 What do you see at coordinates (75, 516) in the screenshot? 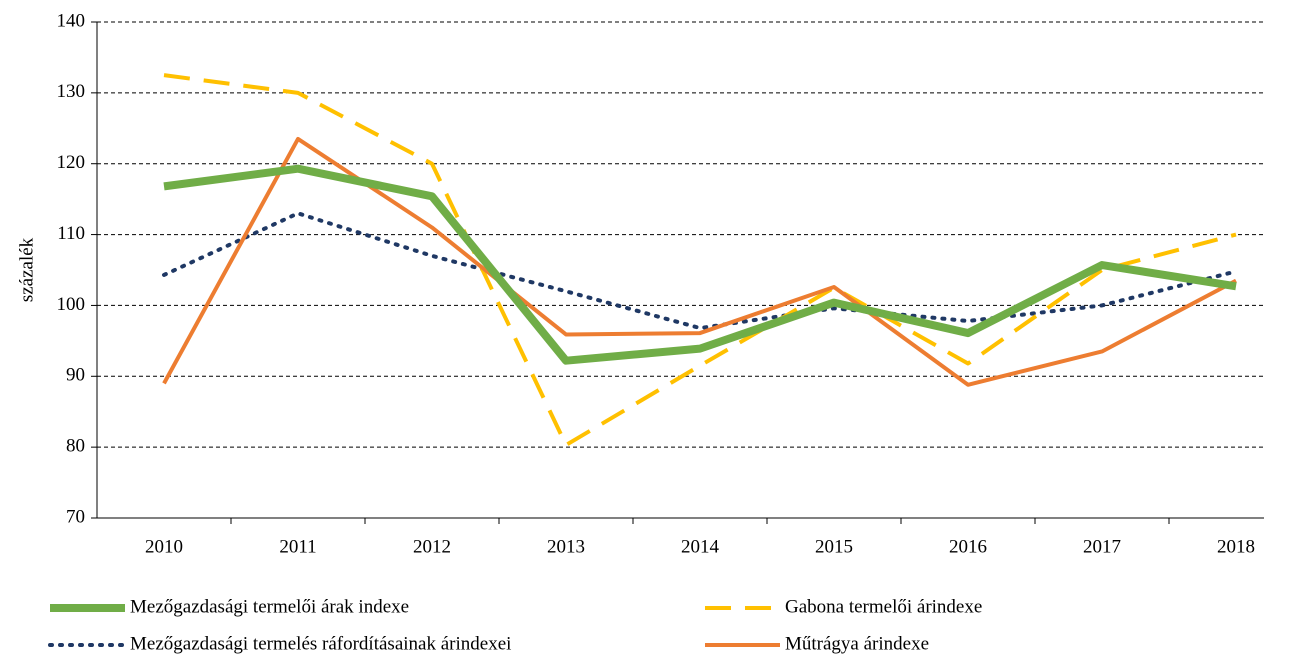
I see `y-tick-label: 70` at bounding box center [75, 516].